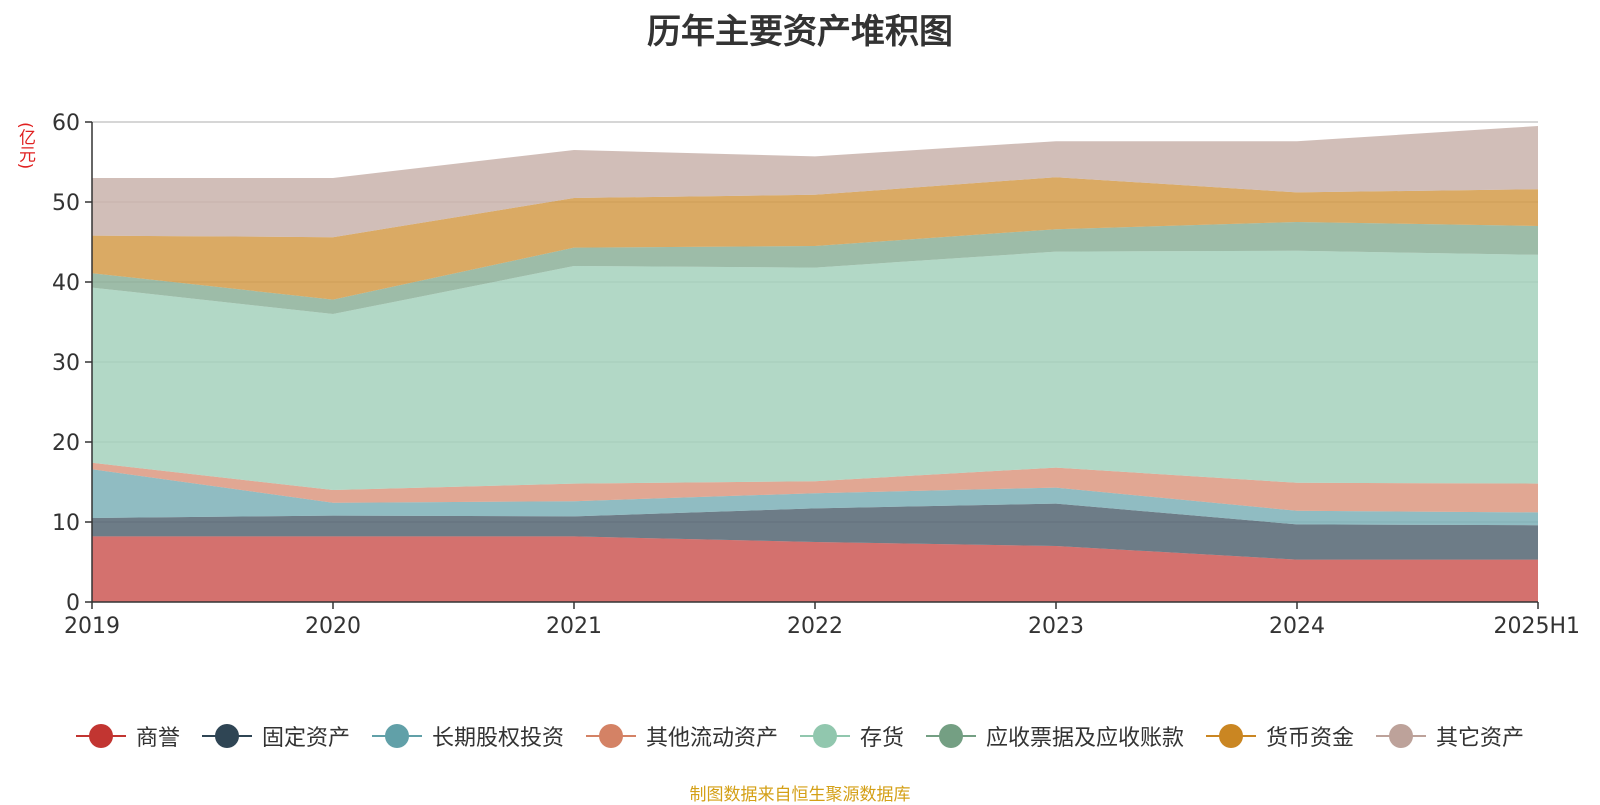 The width and height of the screenshot is (1600, 805). What do you see at coordinates (815, 531) in the screenshot?
I see `area-series-固定资产` at bounding box center [815, 531].